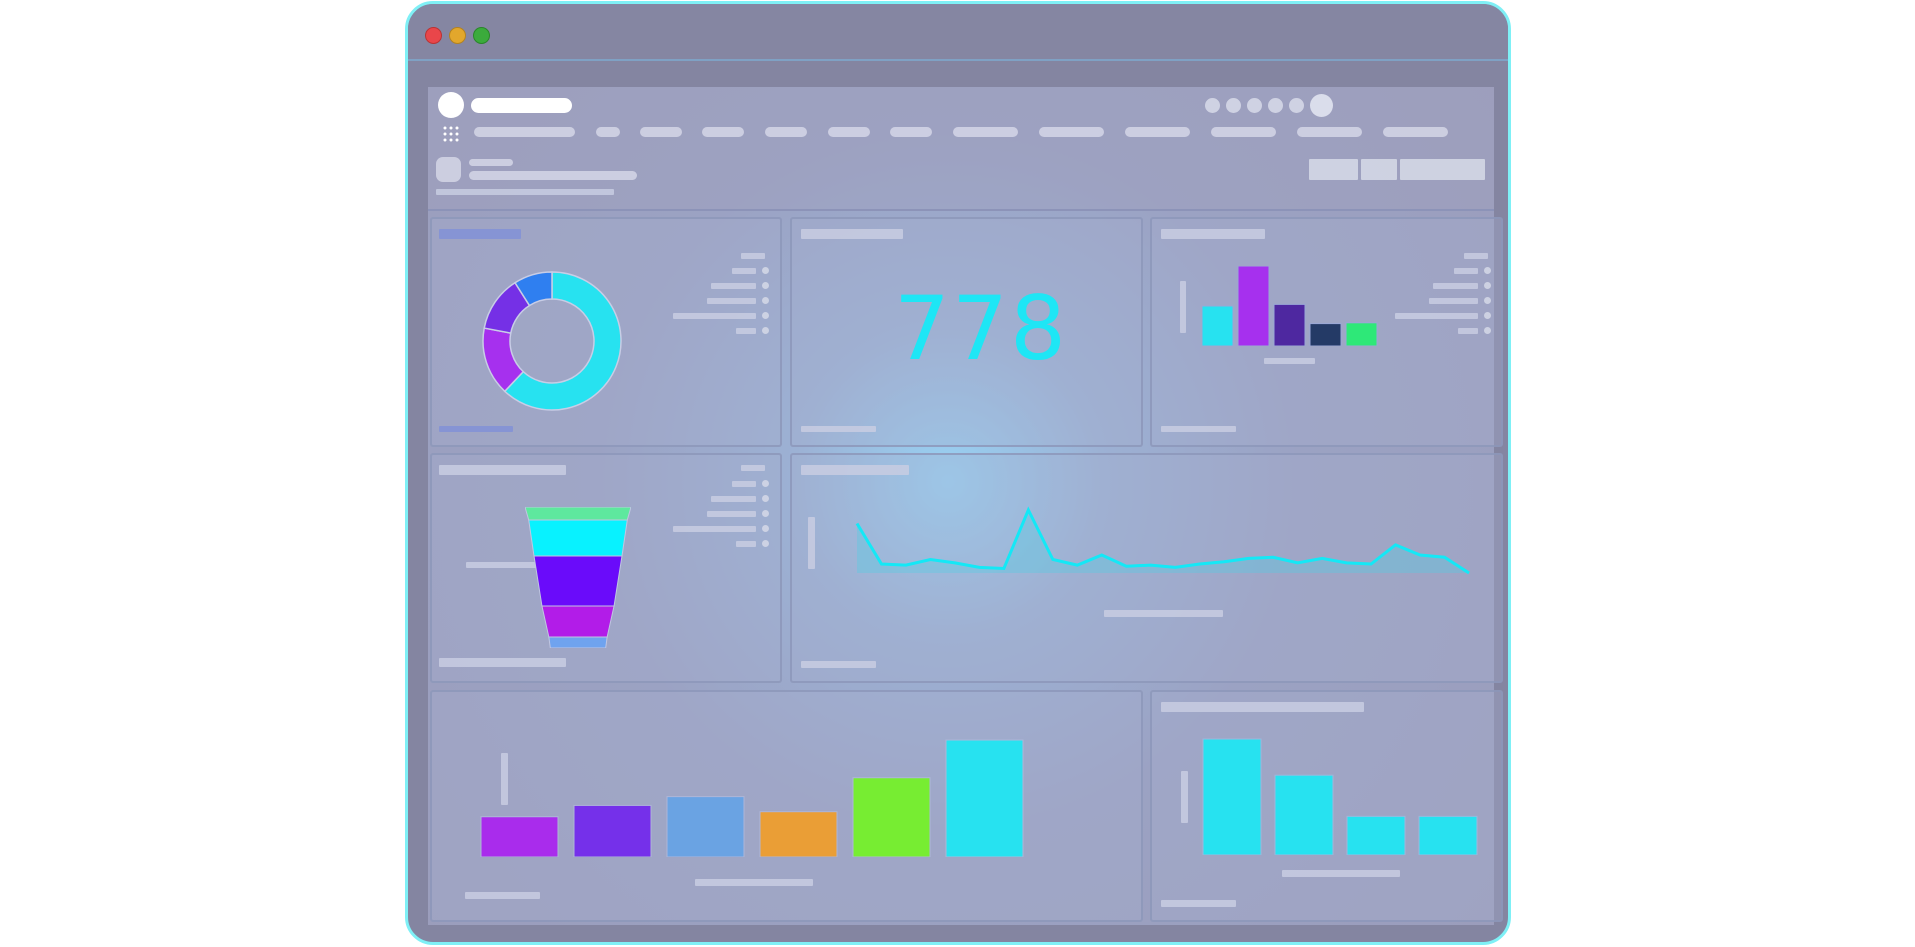  Describe the element at coordinates (1321, 105) in the screenshot. I see `user-avatar` at that location.